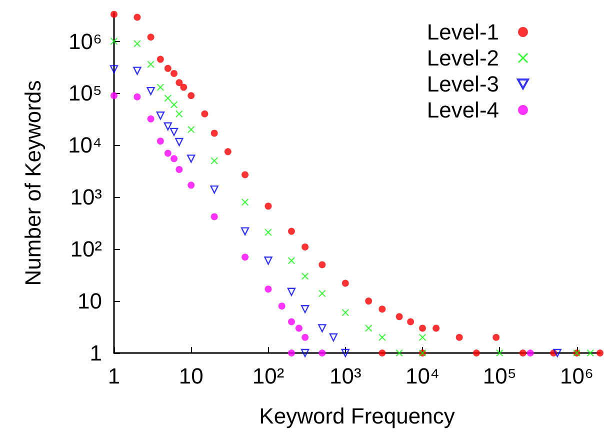 The width and height of the screenshot is (604, 439). What do you see at coordinates (90, 301) in the screenshot?
I see `y-tick-label: 10` at bounding box center [90, 301].